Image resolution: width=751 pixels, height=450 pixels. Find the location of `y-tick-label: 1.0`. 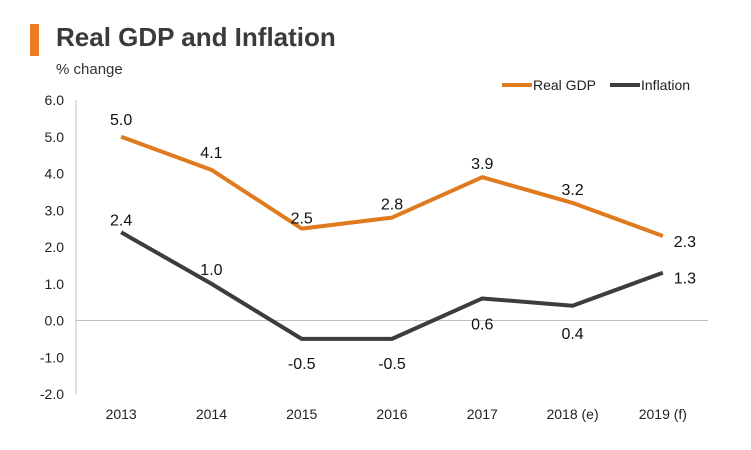

y-tick-label: 1.0 is located at coordinates (55, 284).